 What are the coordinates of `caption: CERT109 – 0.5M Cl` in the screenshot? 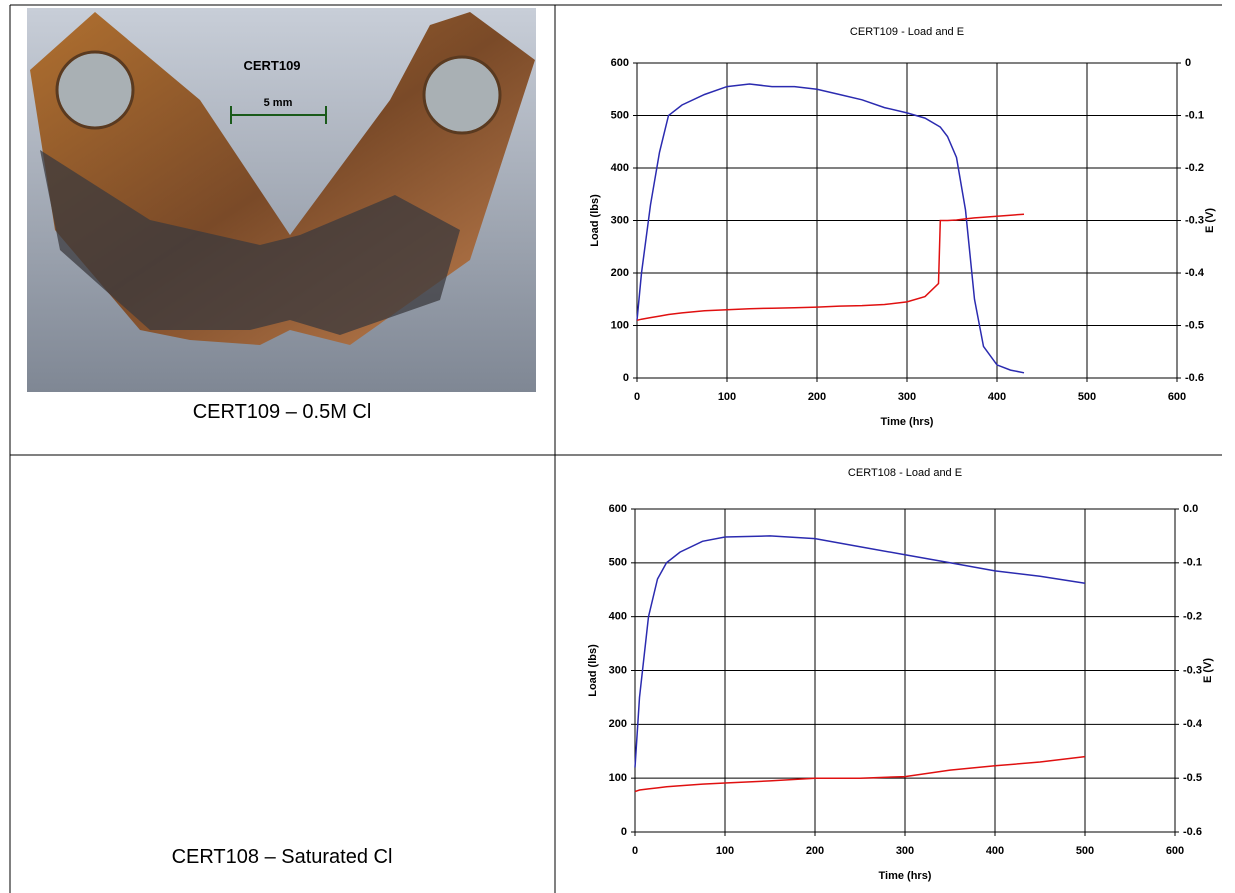 It's located at (282, 412).